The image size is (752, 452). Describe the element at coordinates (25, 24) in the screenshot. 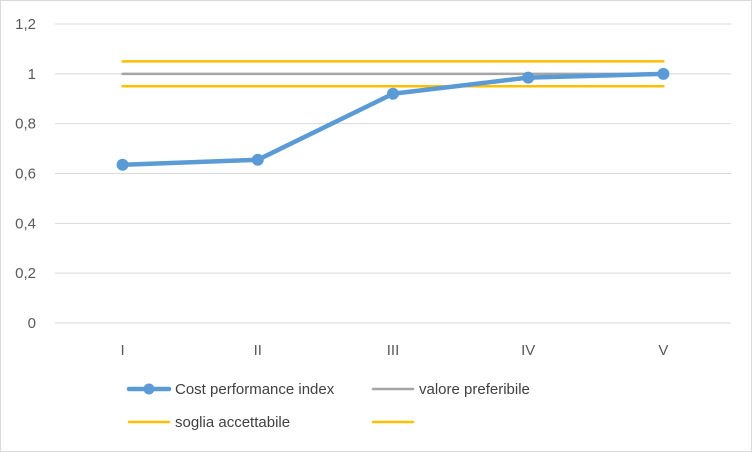

I see `y-tick-label: 1,2` at that location.